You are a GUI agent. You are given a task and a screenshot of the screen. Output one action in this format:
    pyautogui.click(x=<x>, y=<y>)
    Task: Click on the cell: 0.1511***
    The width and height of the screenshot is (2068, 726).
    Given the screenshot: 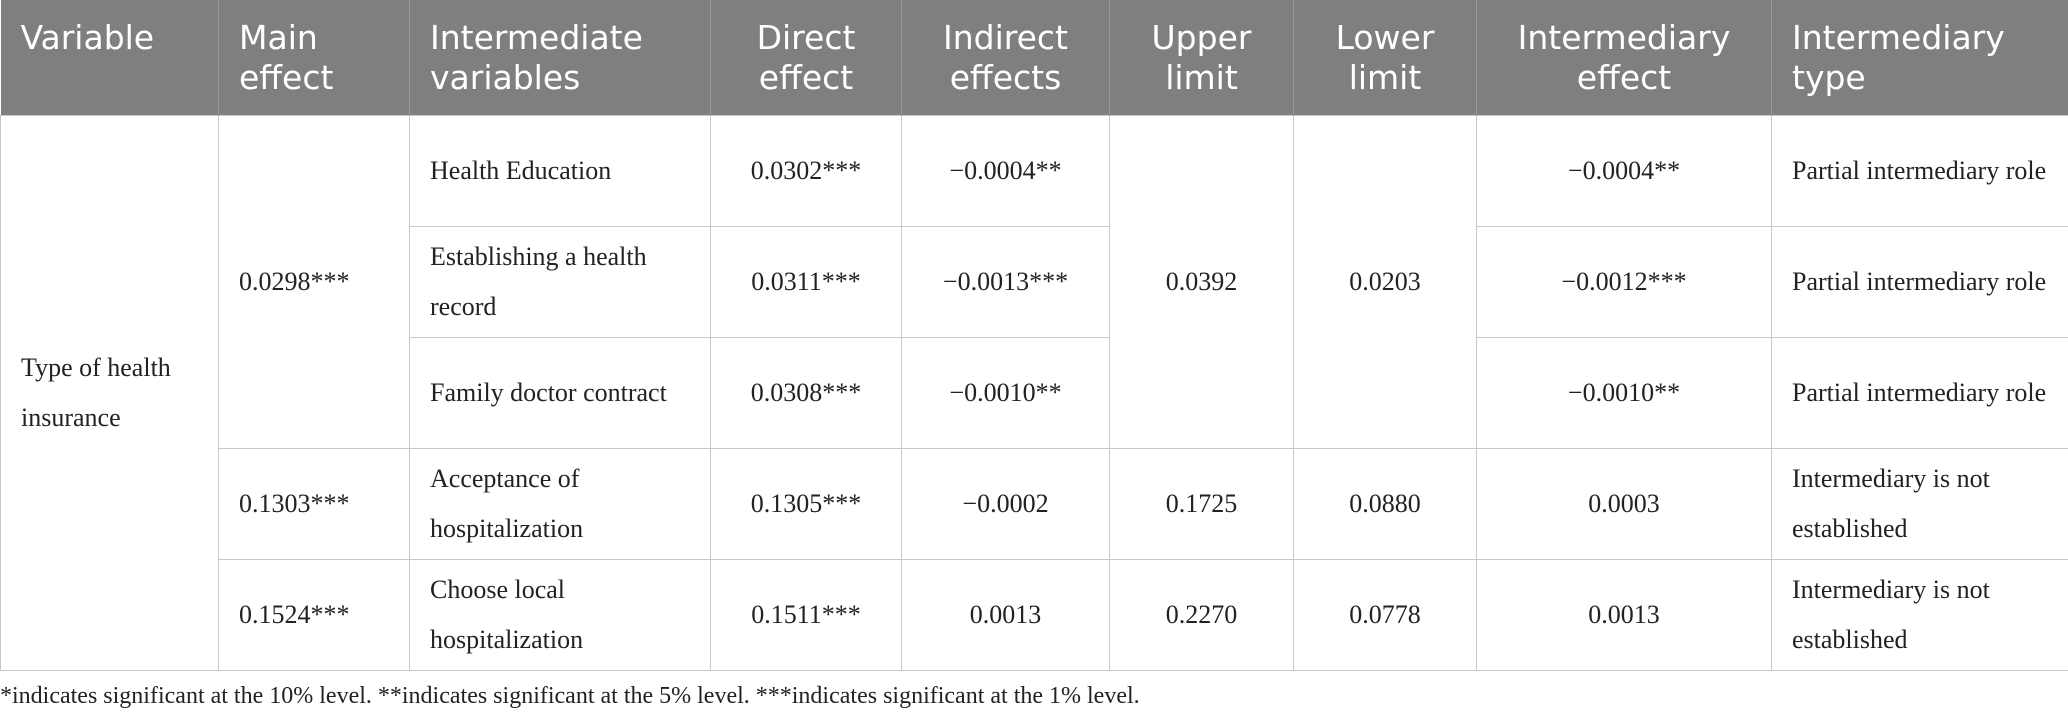 What is the action you would take?
    pyautogui.click(x=806, y=615)
    